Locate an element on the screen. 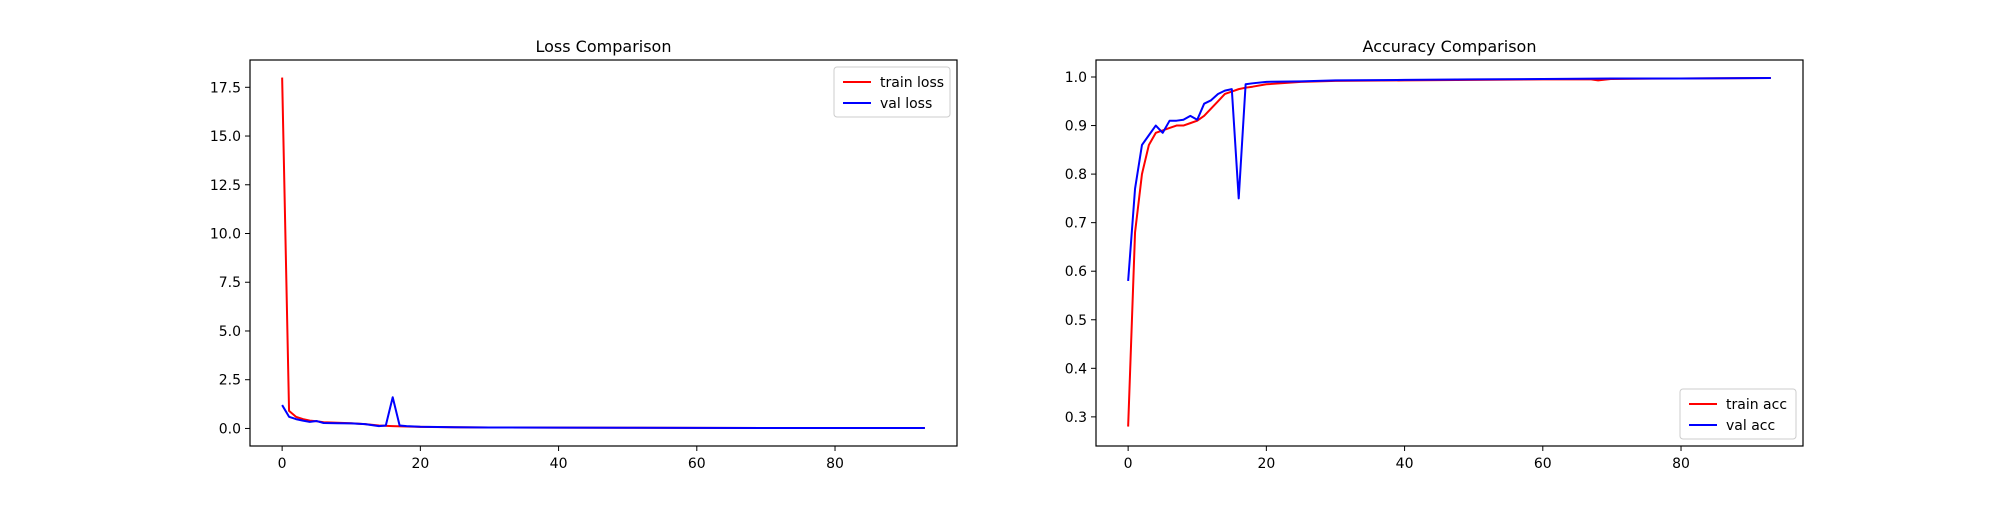 This screenshot has width=2000, height=505. y-tick-label: 0.6 is located at coordinates (1076, 272).